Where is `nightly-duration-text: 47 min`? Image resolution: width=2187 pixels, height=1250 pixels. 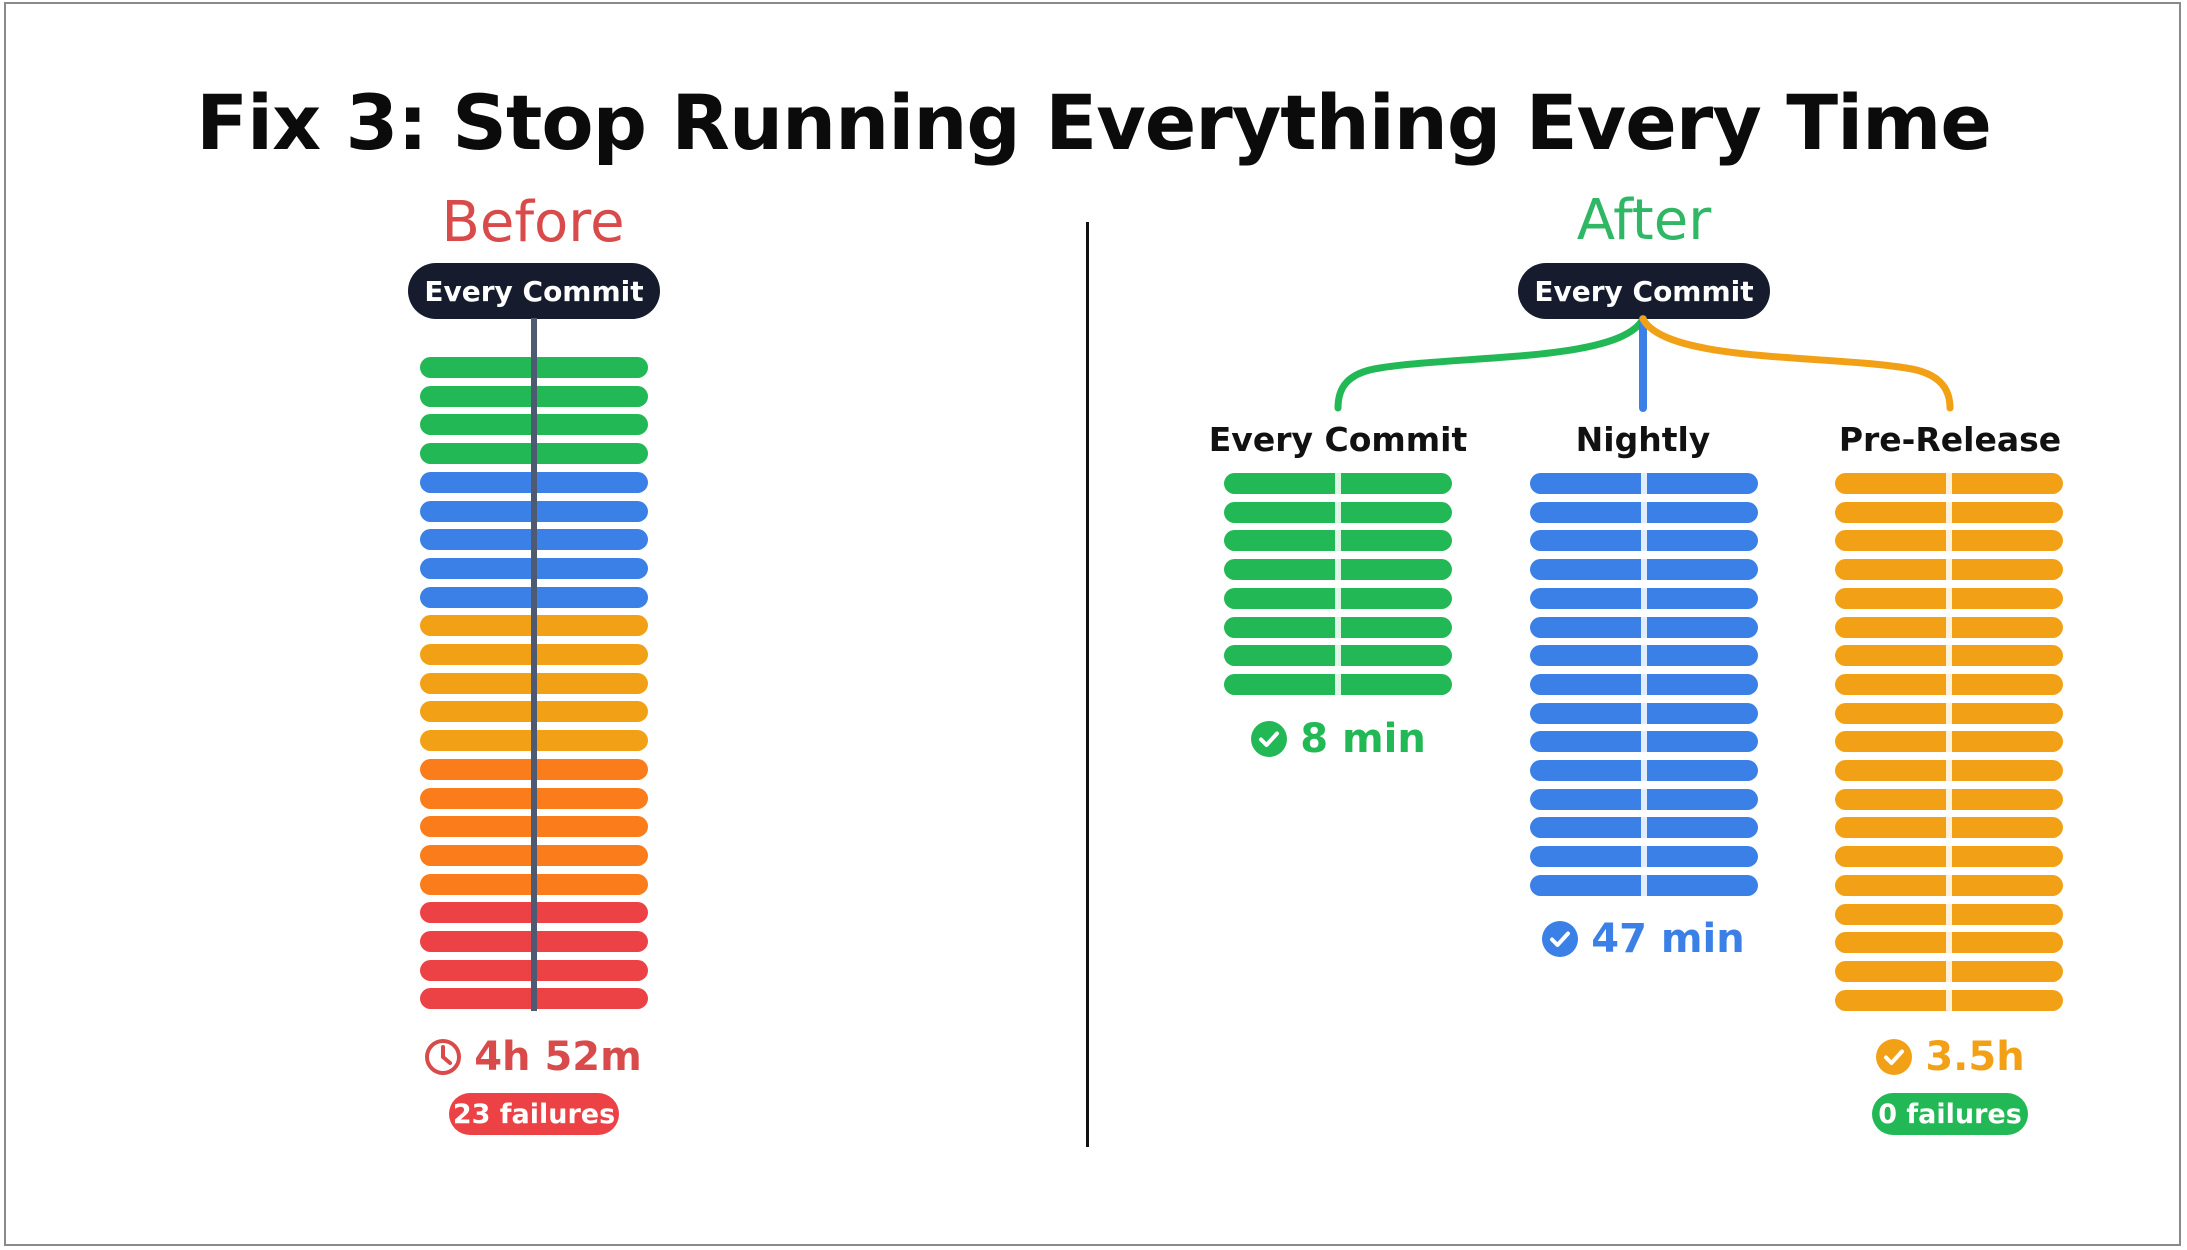
nightly-duration-text: 47 min is located at coordinates (1668, 939).